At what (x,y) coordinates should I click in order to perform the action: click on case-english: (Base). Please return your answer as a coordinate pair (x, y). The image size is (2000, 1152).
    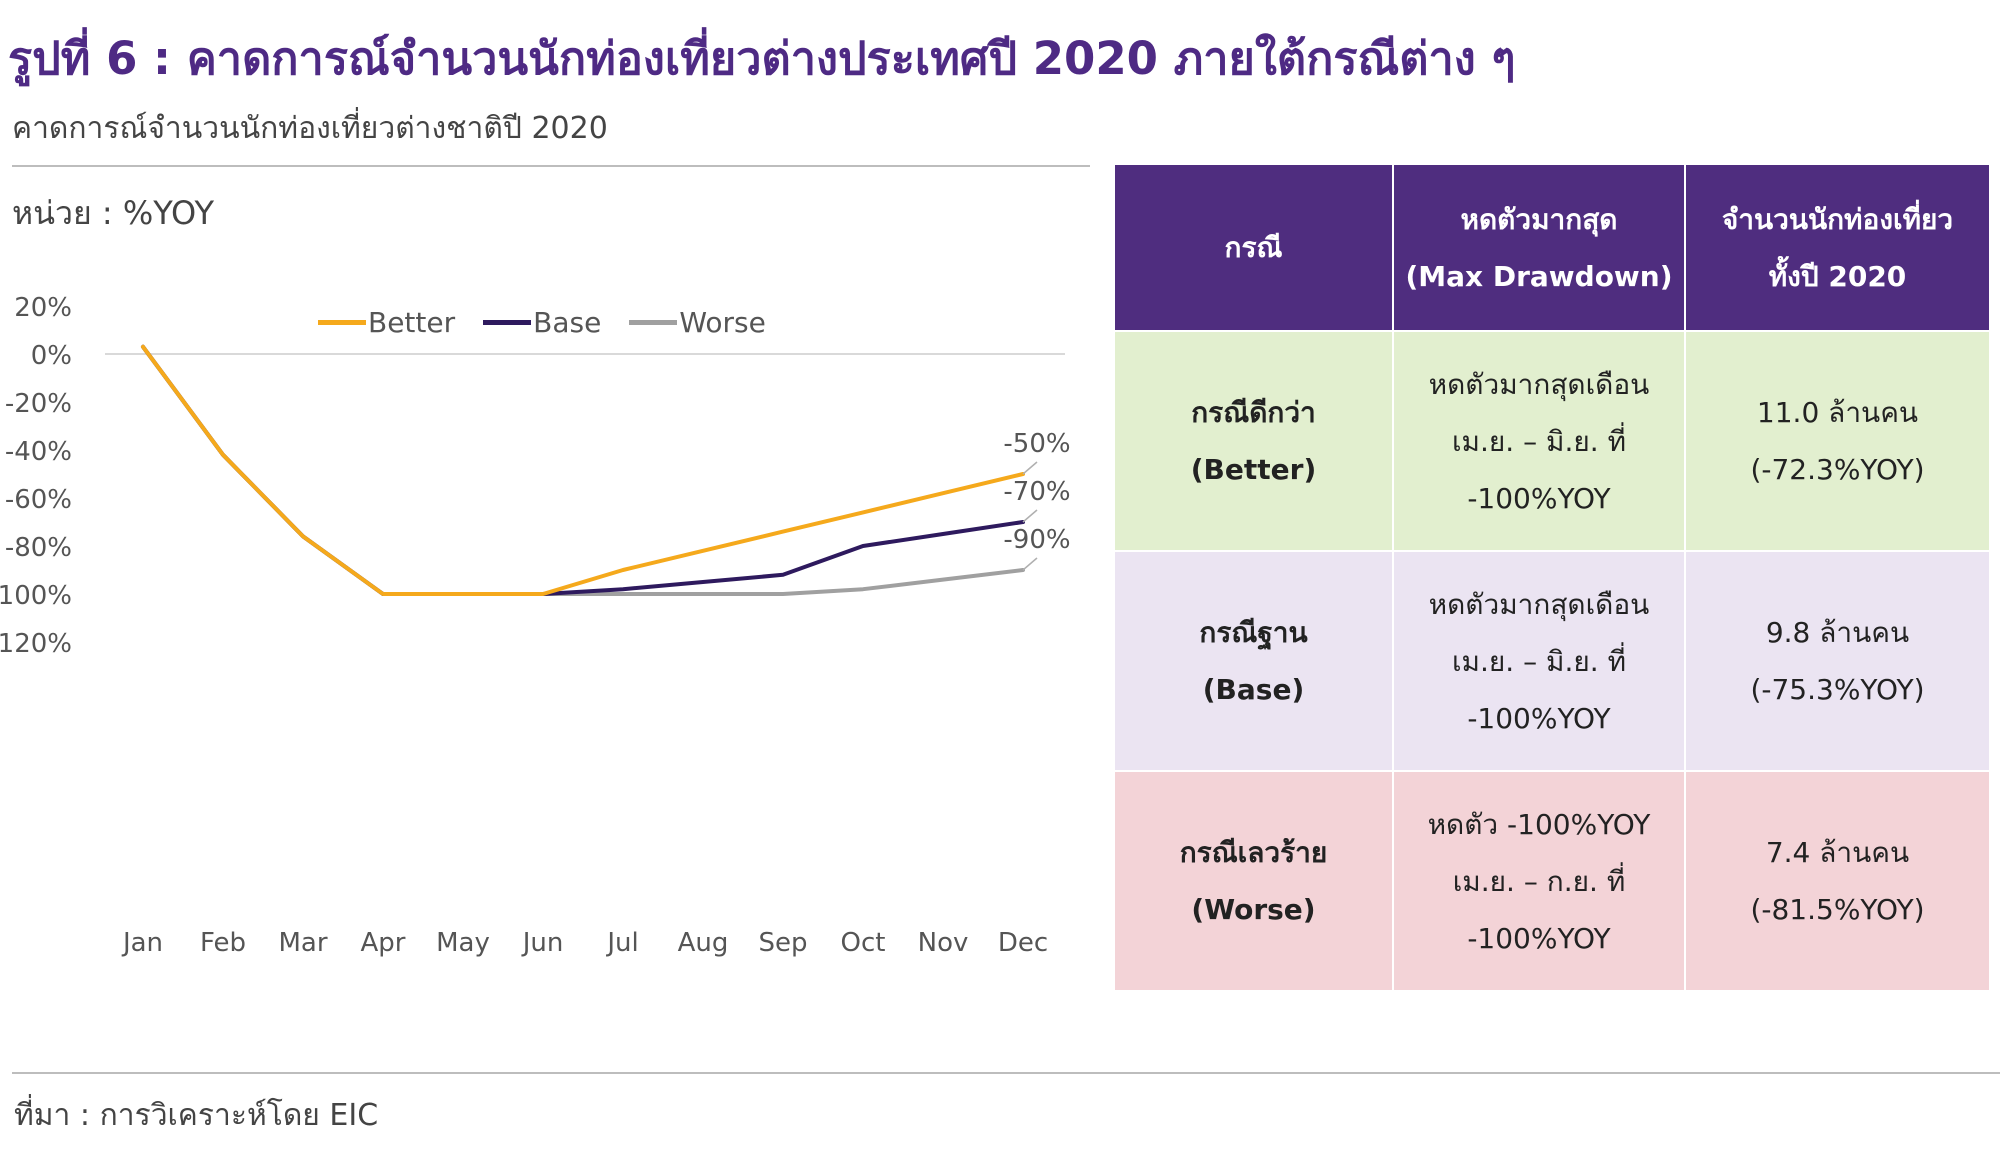
    Looking at the image, I should click on (1253, 689).